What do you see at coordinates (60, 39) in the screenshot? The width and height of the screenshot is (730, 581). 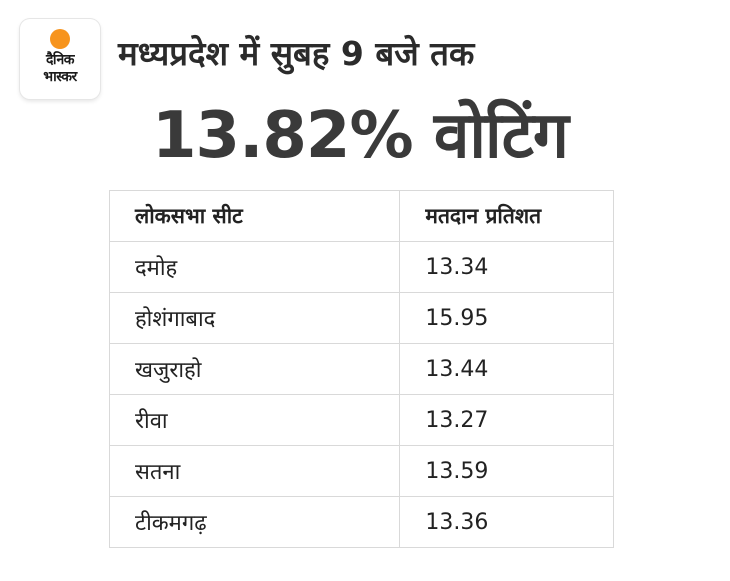 I see `sun-icon` at bounding box center [60, 39].